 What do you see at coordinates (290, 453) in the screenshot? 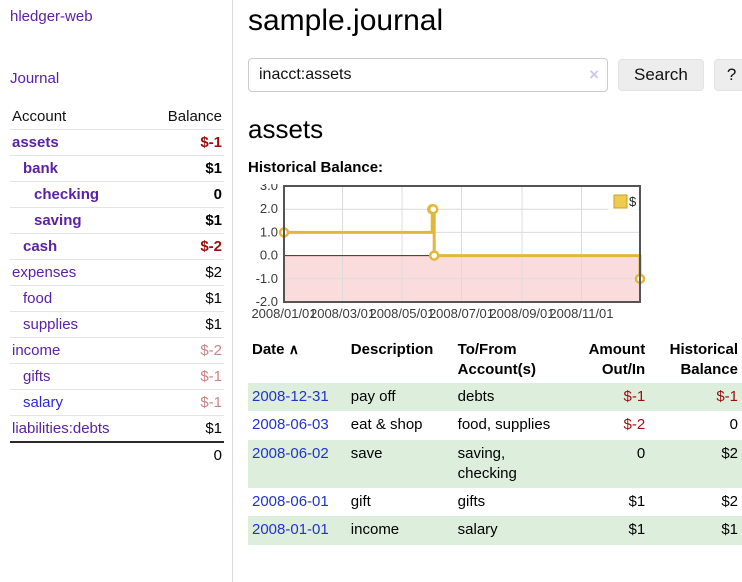
I see `txn-date-link: 2008-06-02` at bounding box center [290, 453].